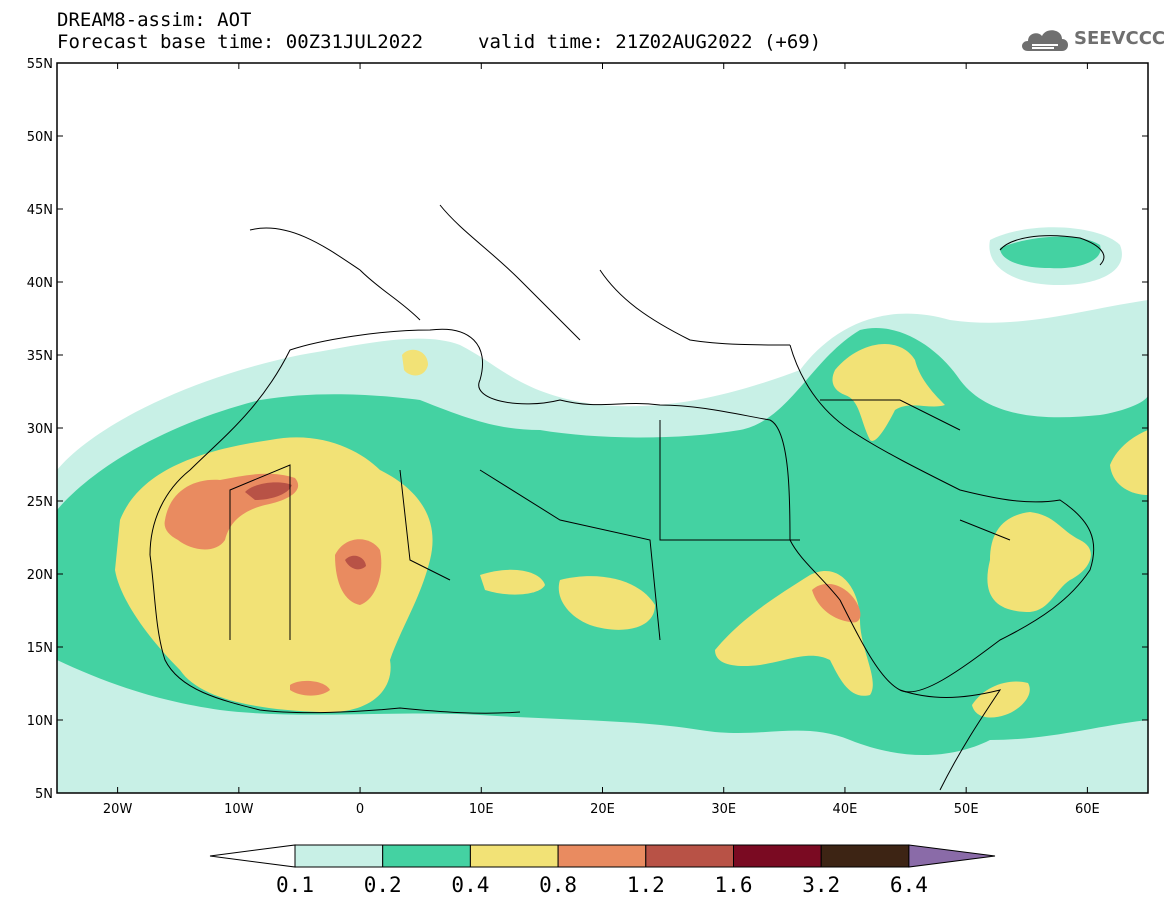 The width and height of the screenshot is (1165, 905). What do you see at coordinates (512, 582) in the screenshot?
I see `aot-level-0.4-niger` at bounding box center [512, 582].